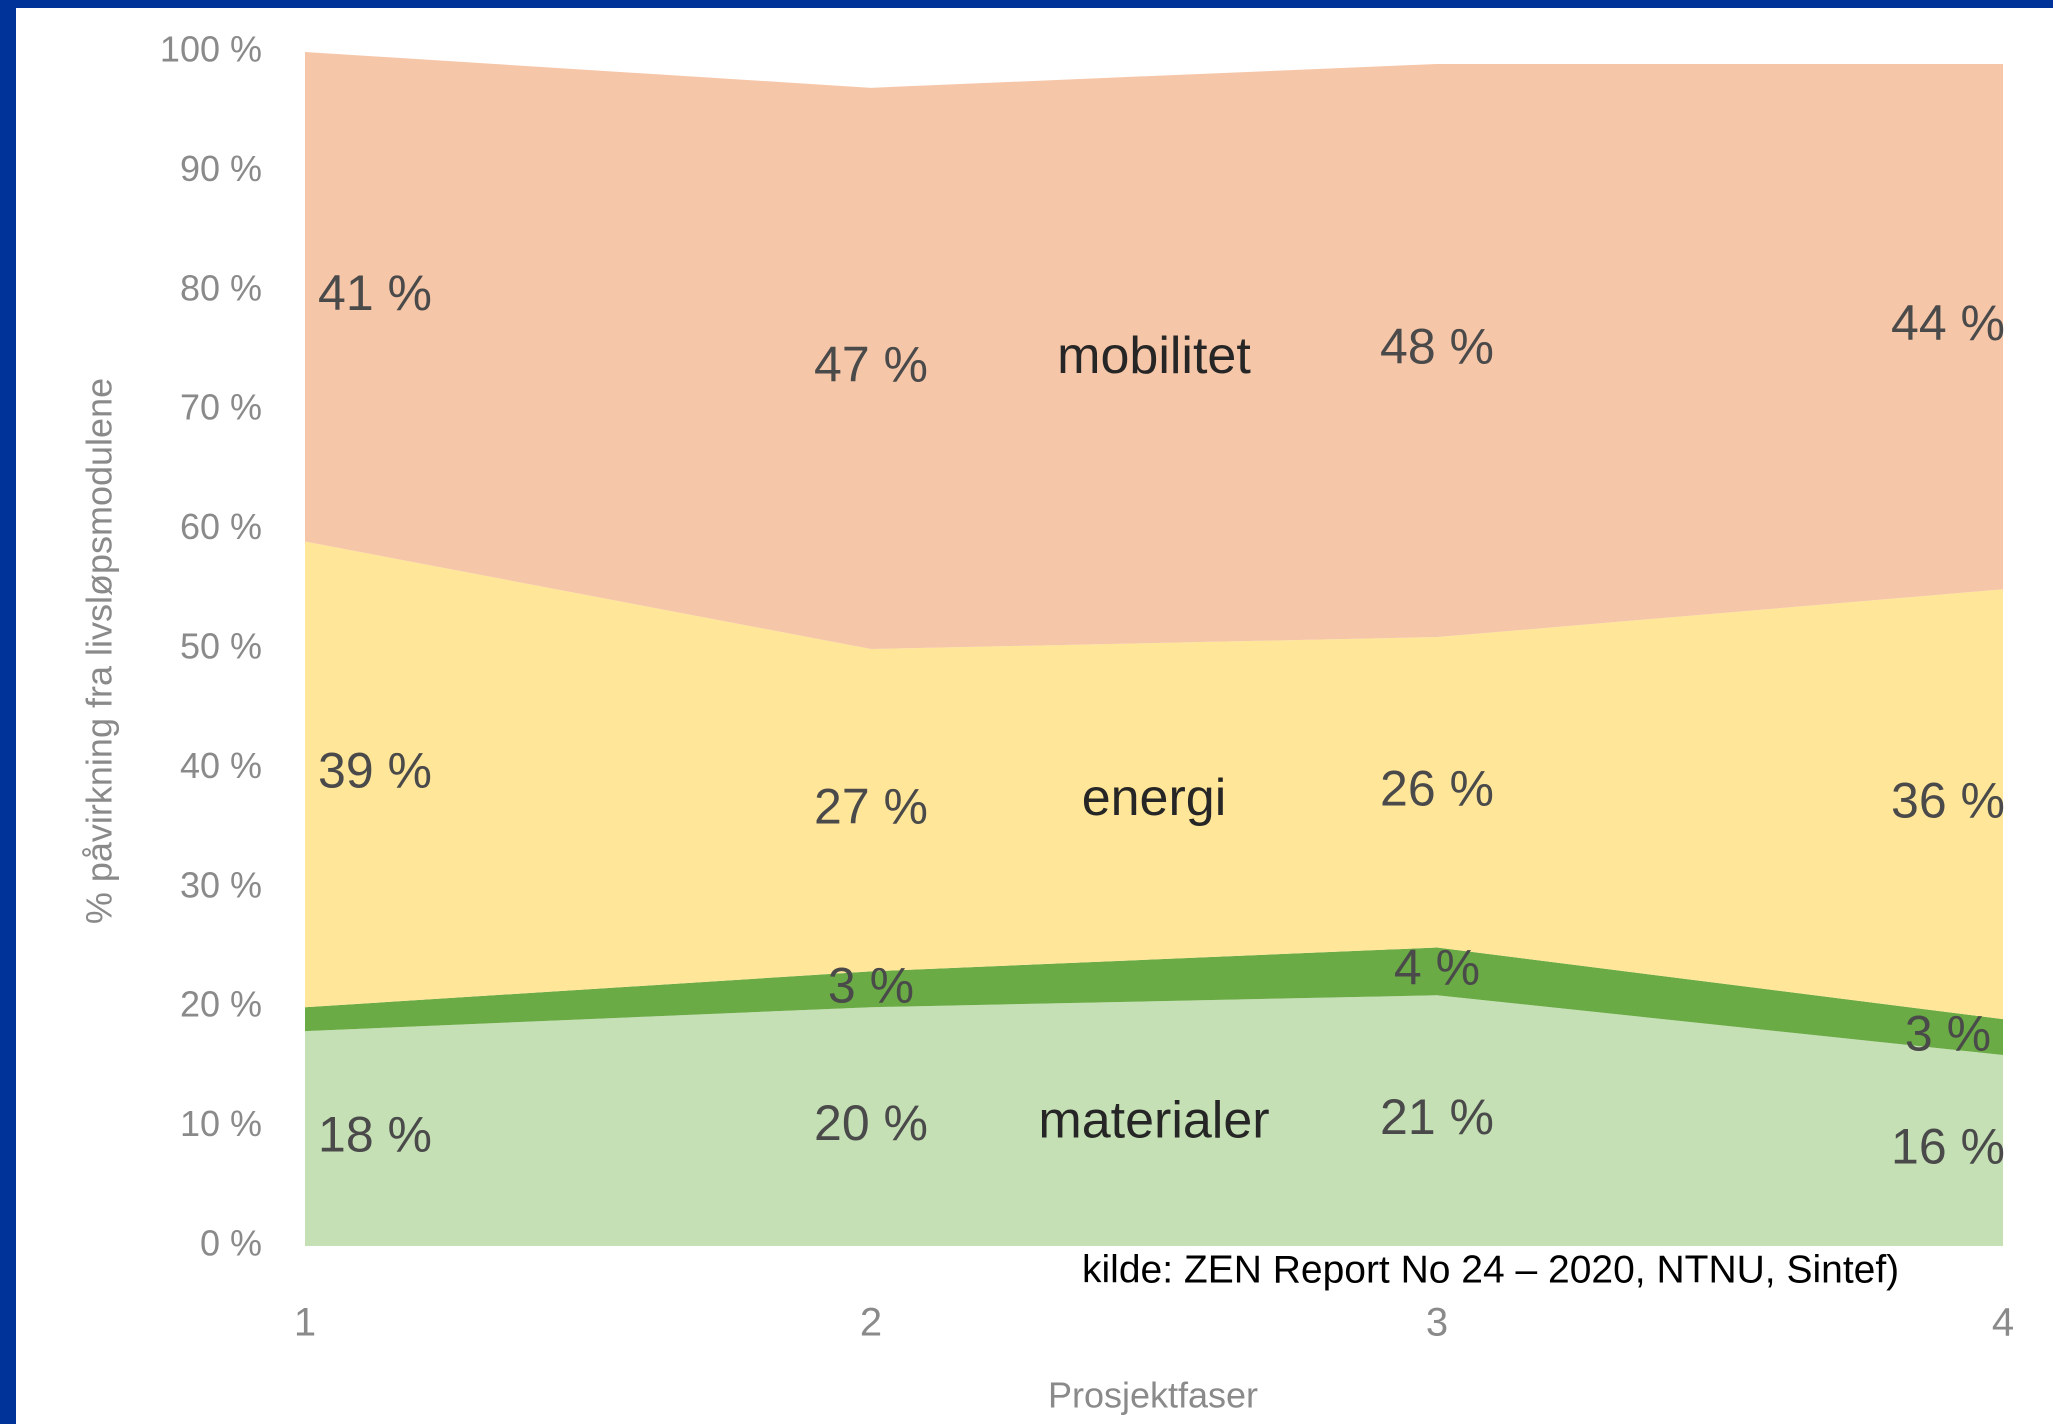 The width and height of the screenshot is (2053, 1424). I want to click on x-axis-title: Prosjektfaser, so click(1153, 1395).